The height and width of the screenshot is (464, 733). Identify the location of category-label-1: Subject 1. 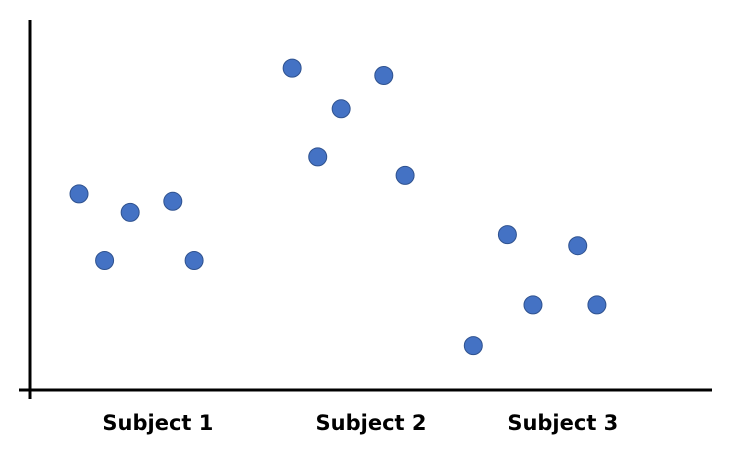
(157, 423).